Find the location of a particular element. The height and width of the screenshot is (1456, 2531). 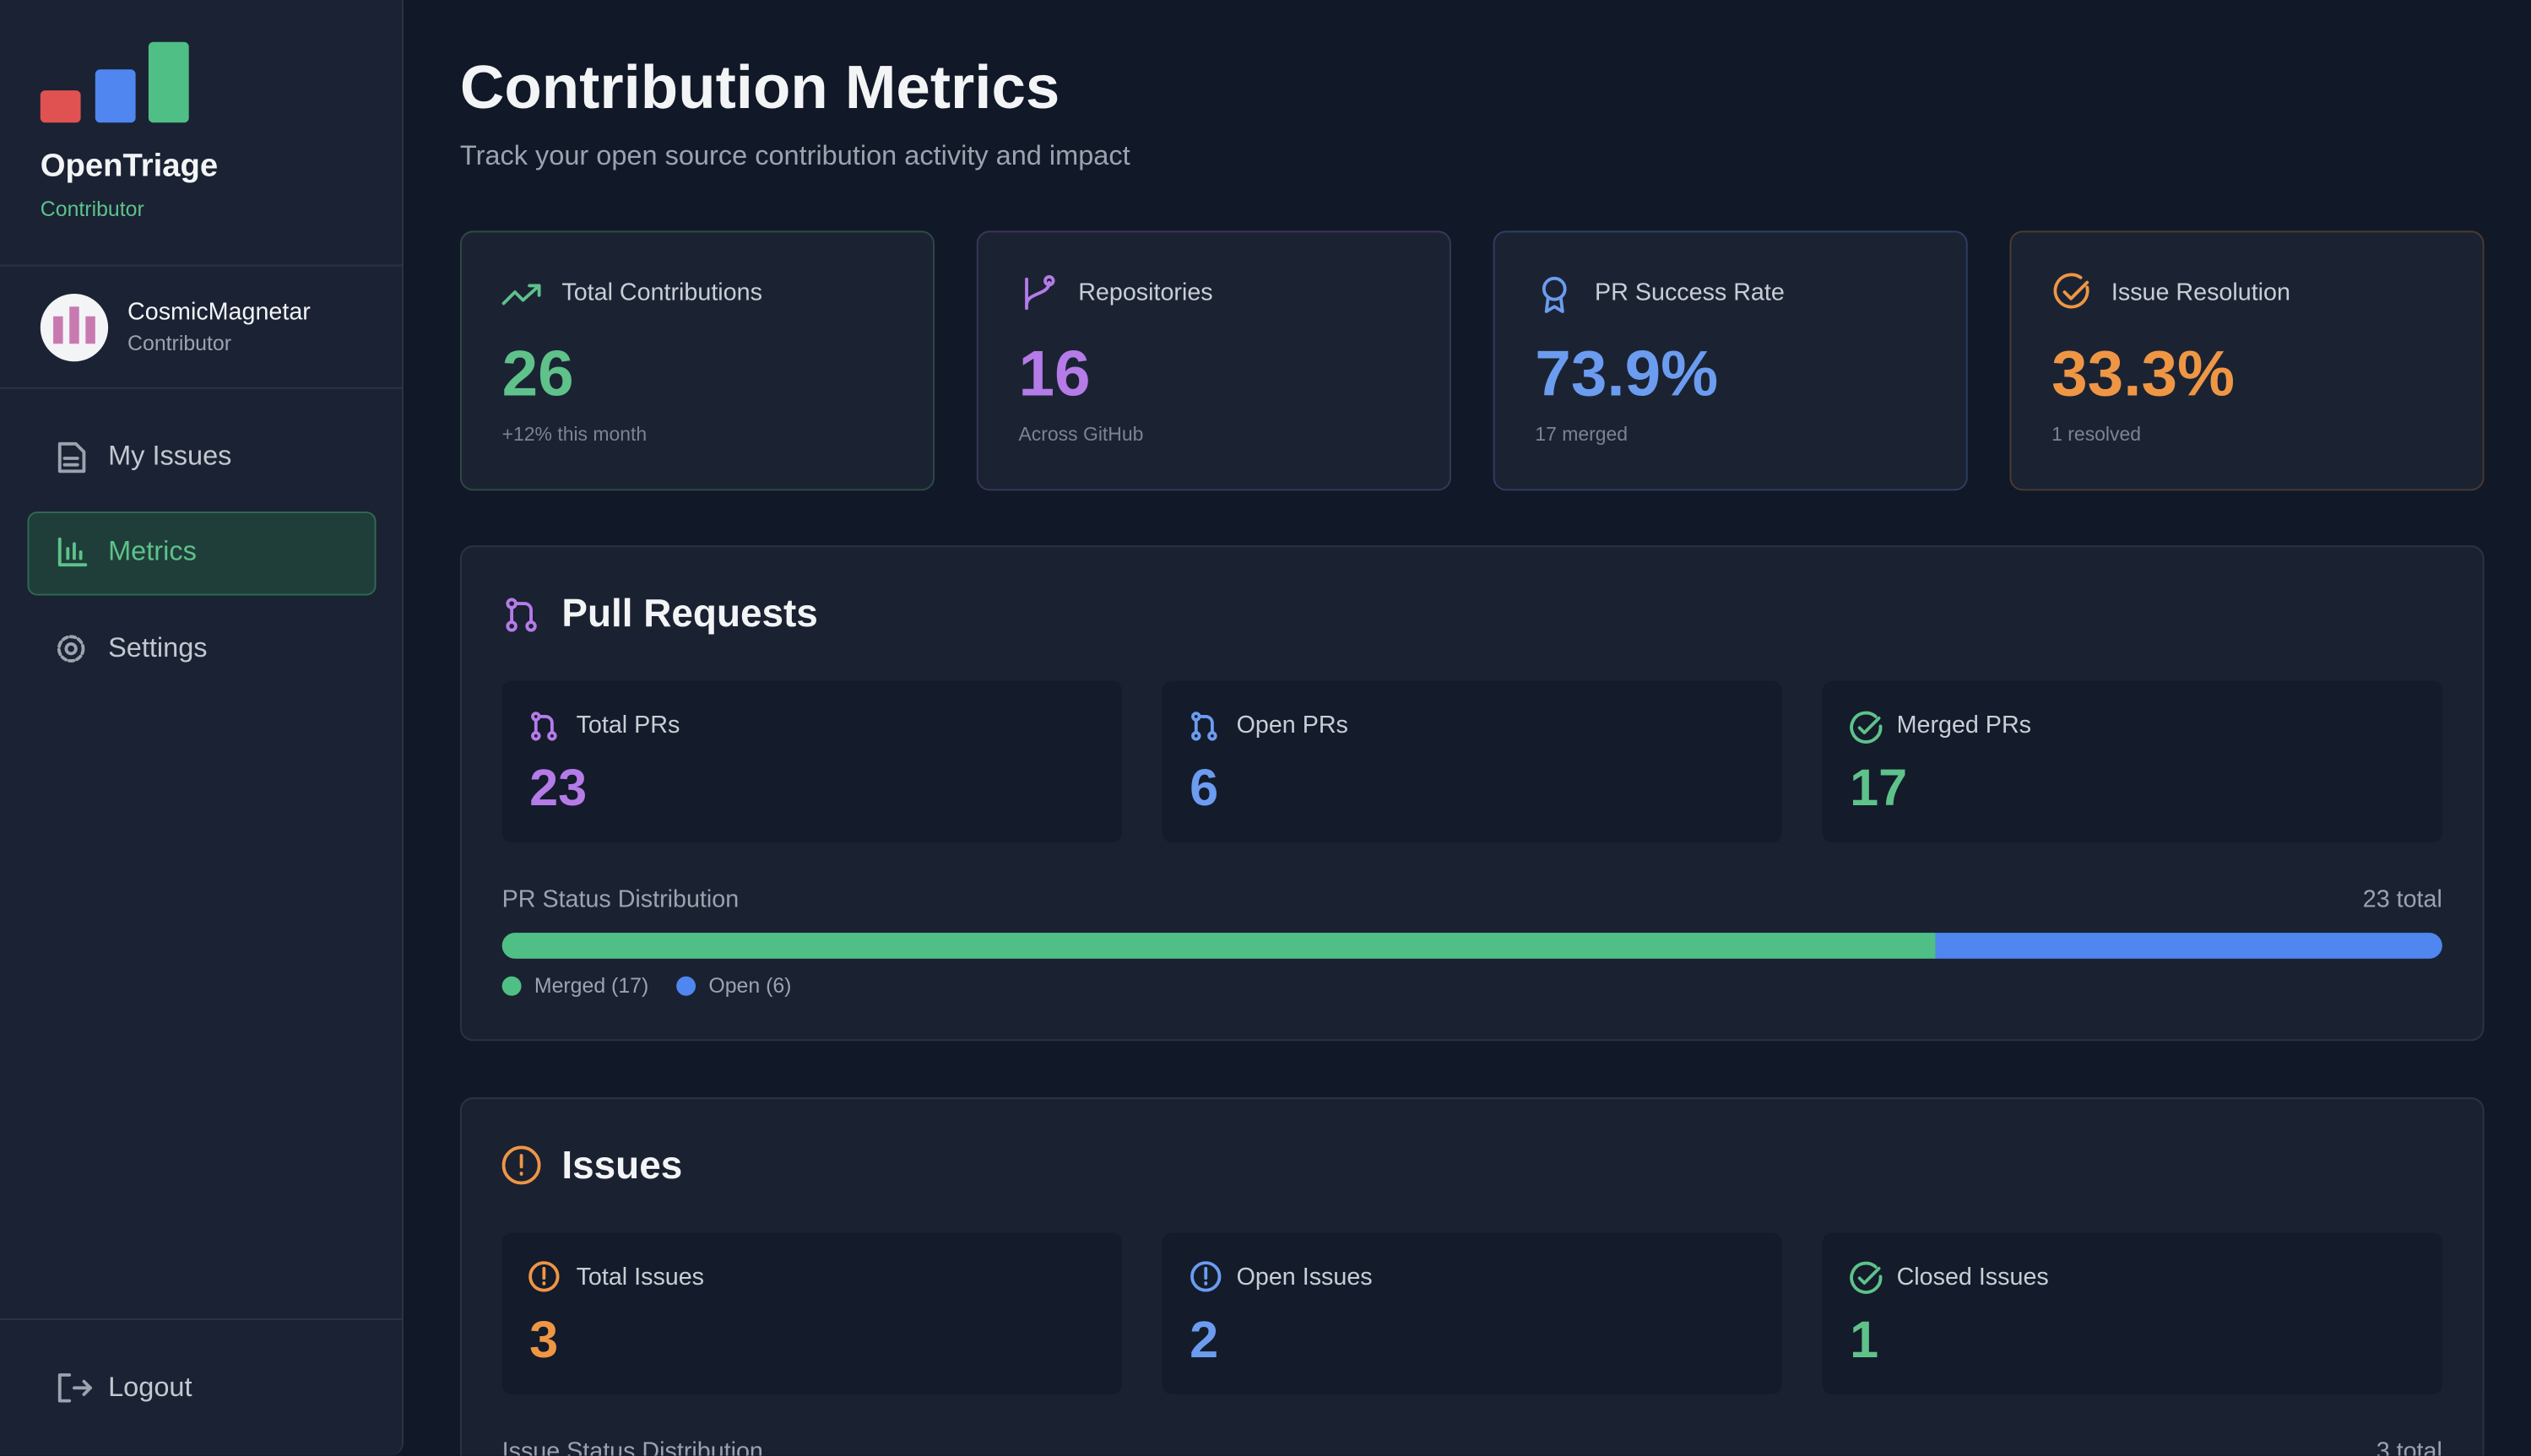

stat-value: 3 is located at coordinates (544, 1339).